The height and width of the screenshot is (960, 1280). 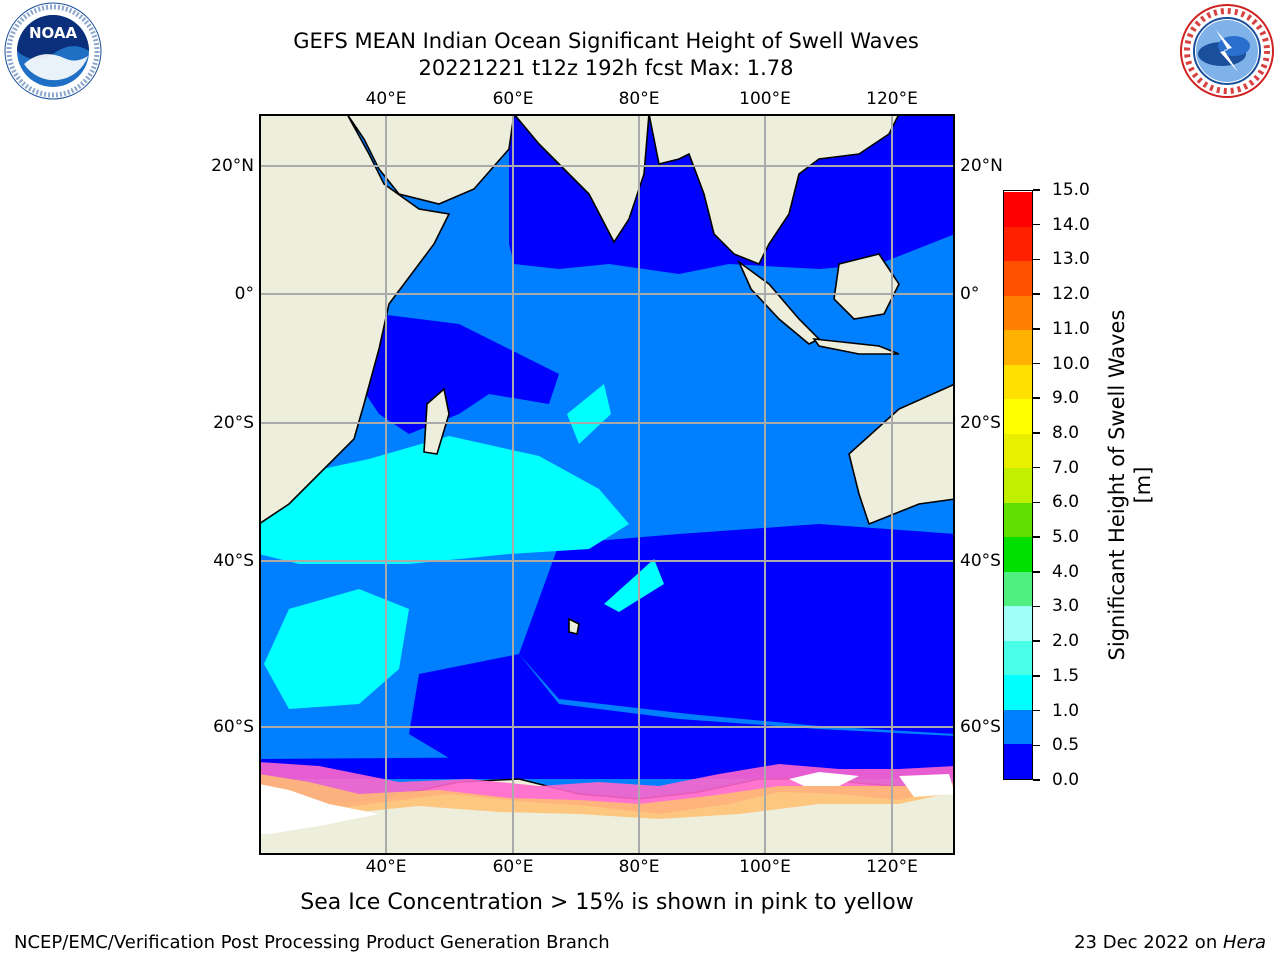 I want to click on lon-label-bottom-100e: 100°E, so click(x=765, y=867).